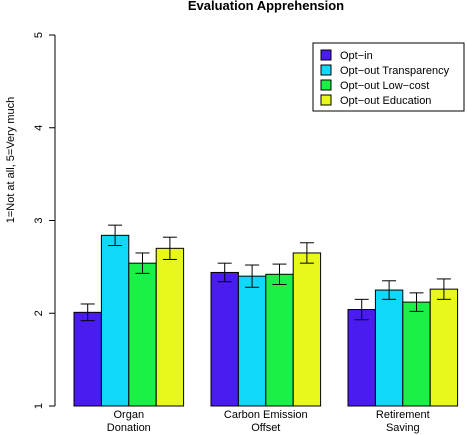  Describe the element at coordinates (356, 56) in the screenshot. I see `legend-label: Opt−in` at that location.